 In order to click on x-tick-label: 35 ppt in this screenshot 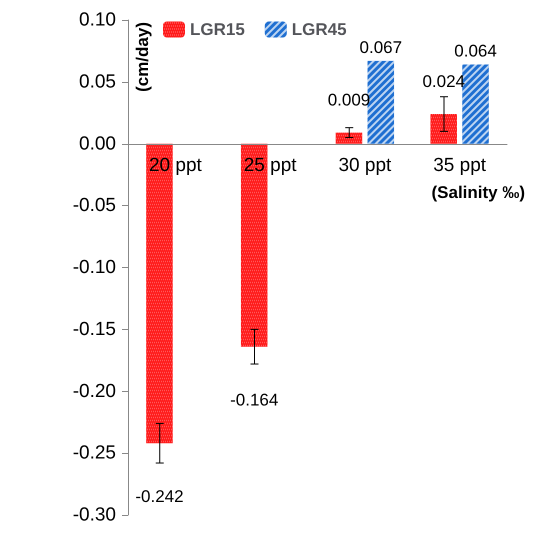, I will do `click(460, 165)`.